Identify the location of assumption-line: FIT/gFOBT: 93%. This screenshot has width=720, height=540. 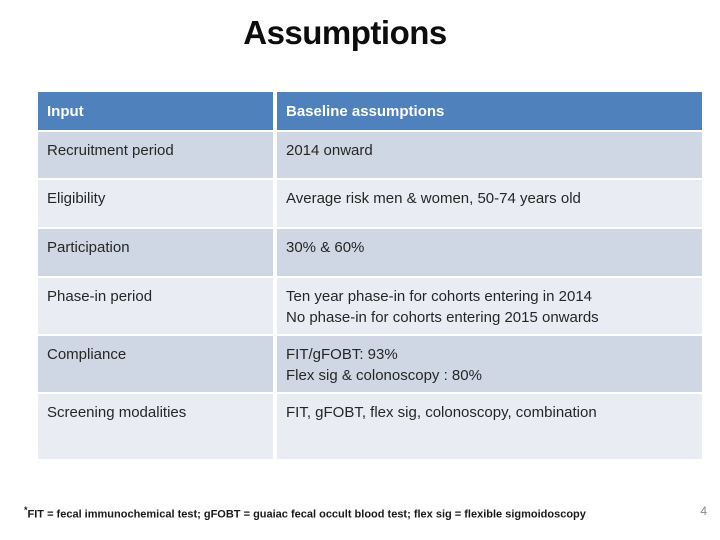
(342, 354).